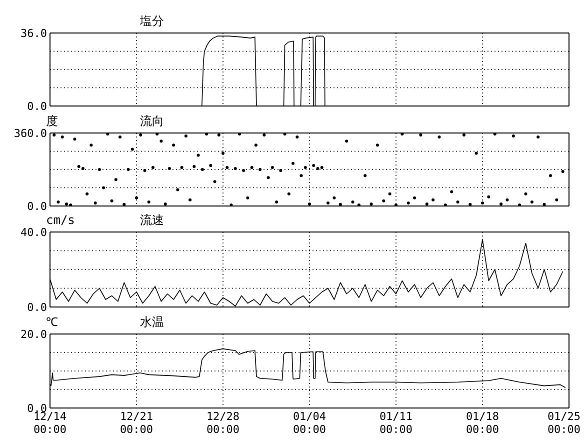 The width and height of the screenshot is (586, 441). Describe the element at coordinates (152, 121) in the screenshot. I see `chart-title: 流向` at that location.